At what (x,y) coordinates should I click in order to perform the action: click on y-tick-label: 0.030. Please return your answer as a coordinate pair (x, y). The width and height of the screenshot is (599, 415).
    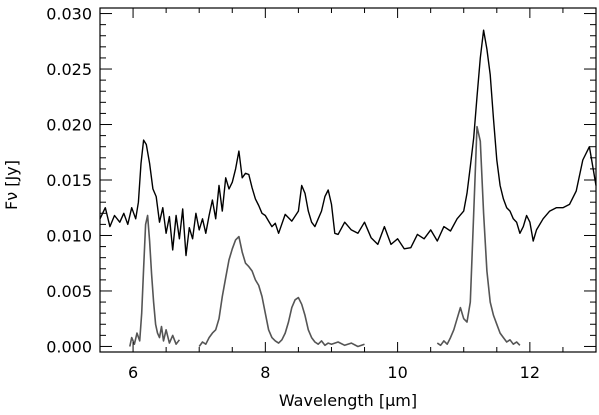
    Looking at the image, I should click on (69, 14).